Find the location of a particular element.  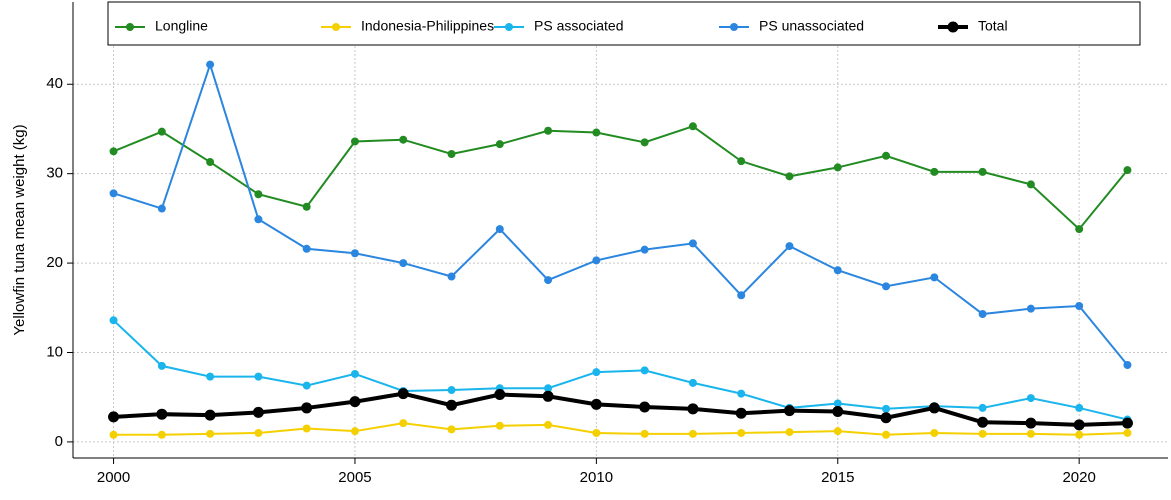

legend-label: PS associated is located at coordinates (579, 26).